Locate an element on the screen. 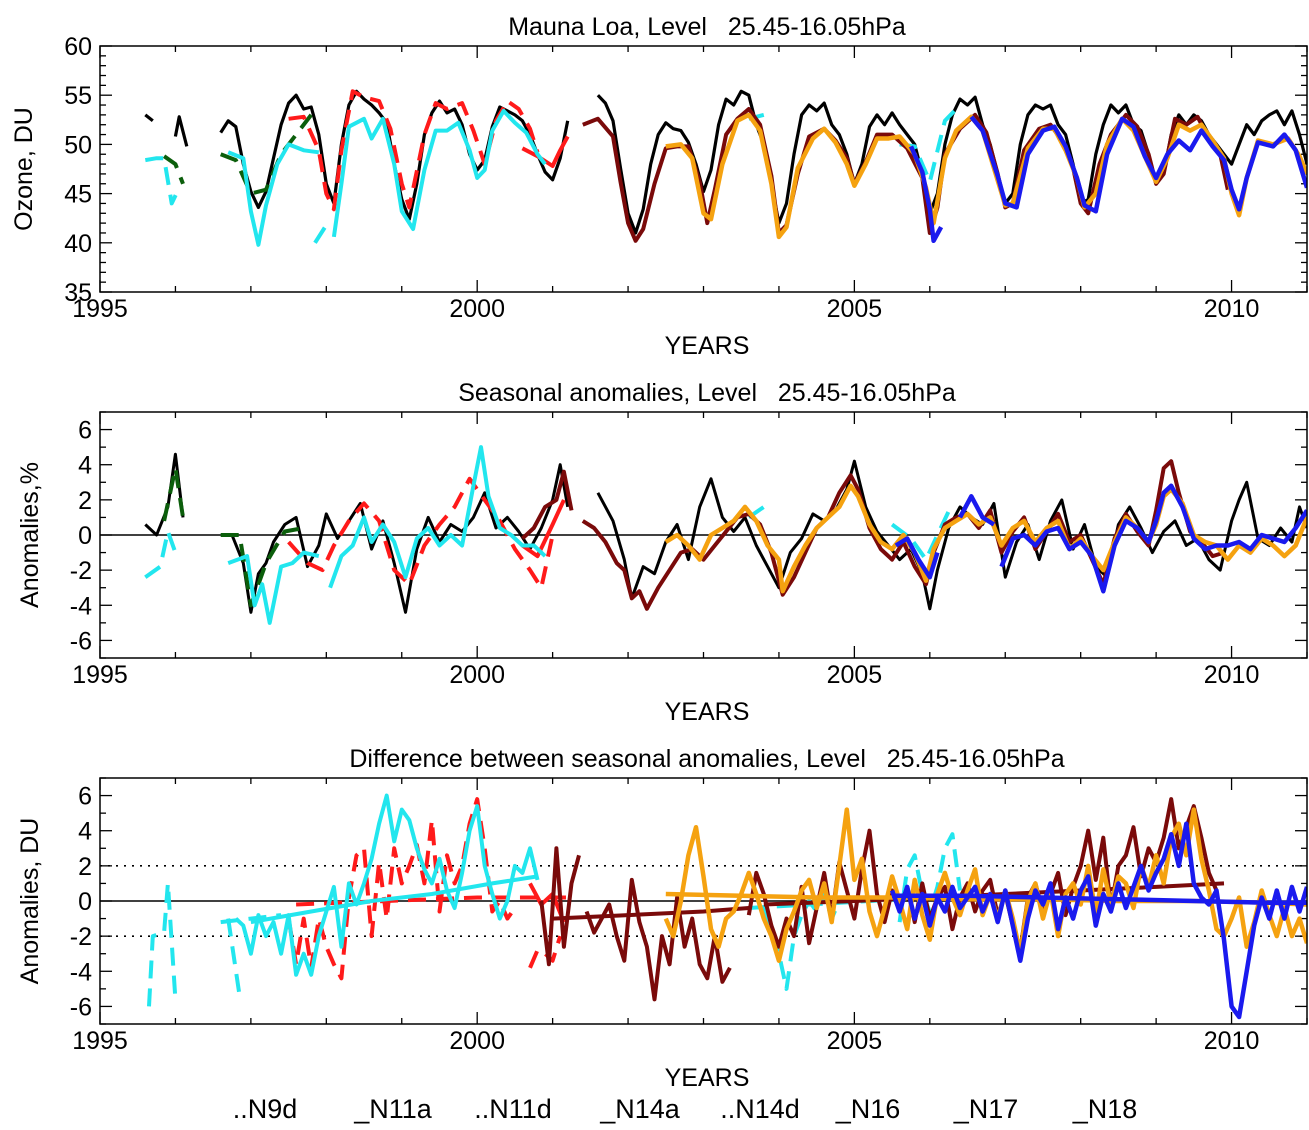 The width and height of the screenshot is (1309, 1130). legend-item: _N17 is located at coordinates (986, 1109).